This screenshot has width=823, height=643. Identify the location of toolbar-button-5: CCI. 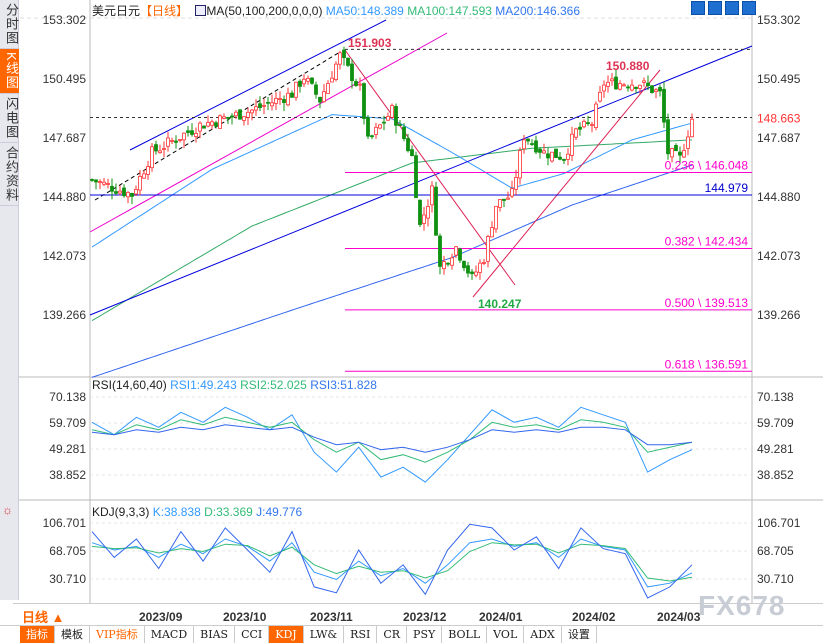
(252, 634).